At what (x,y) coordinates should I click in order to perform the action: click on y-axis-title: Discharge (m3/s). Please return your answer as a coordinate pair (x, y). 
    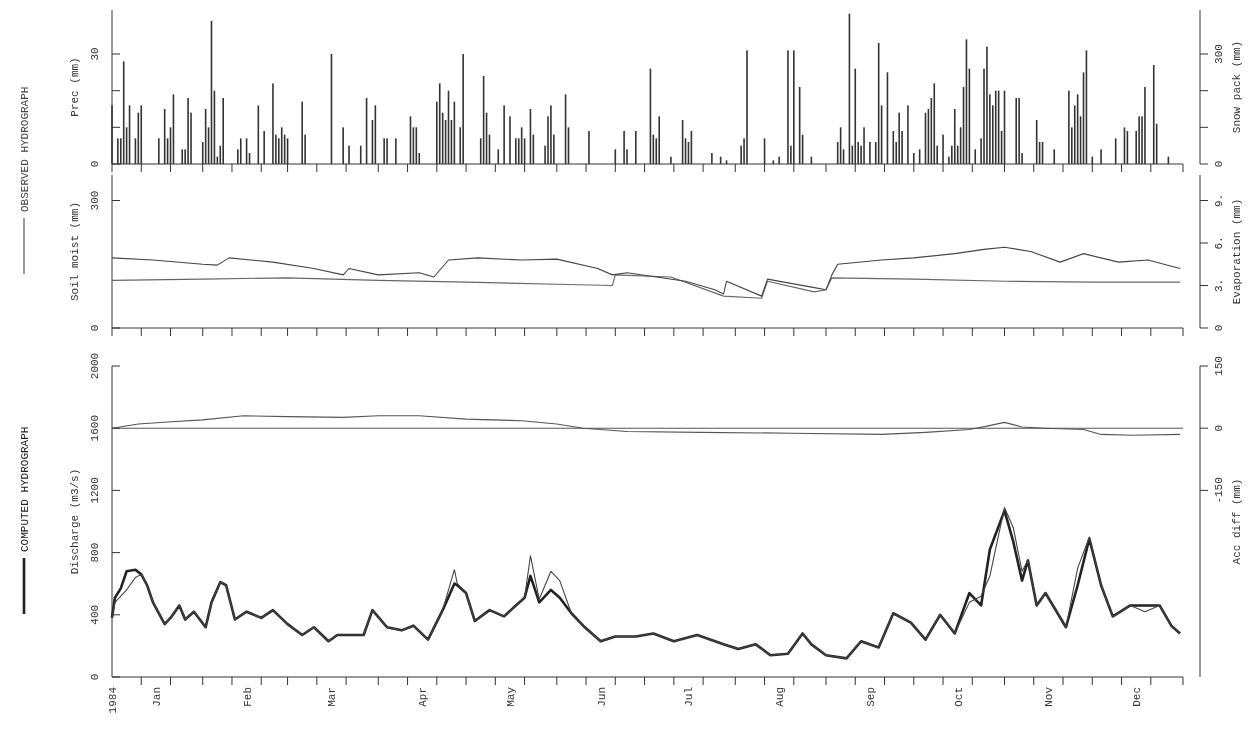
    Looking at the image, I should click on (74, 521).